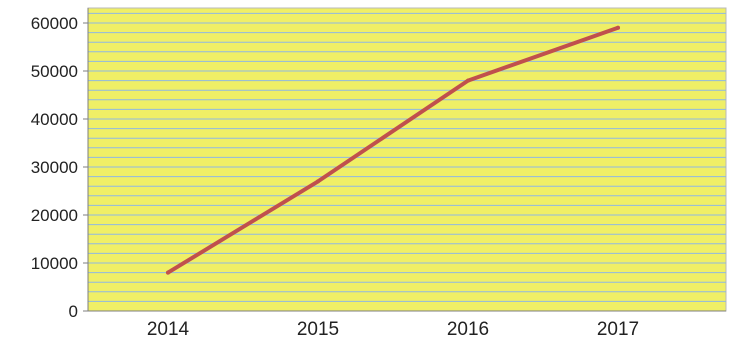 The image size is (729, 345). Describe the element at coordinates (54, 119) in the screenshot. I see `y-tick-label: 40000` at that location.